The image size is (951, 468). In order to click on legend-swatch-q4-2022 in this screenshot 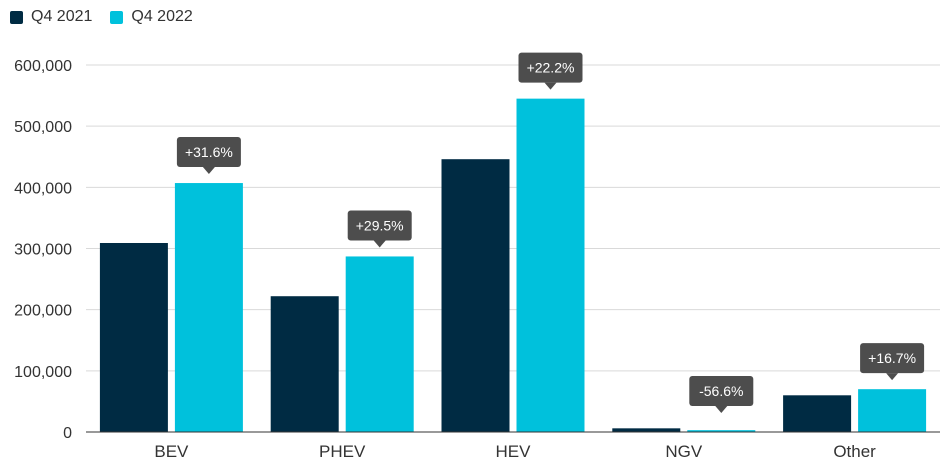, I will do `click(117, 17)`.